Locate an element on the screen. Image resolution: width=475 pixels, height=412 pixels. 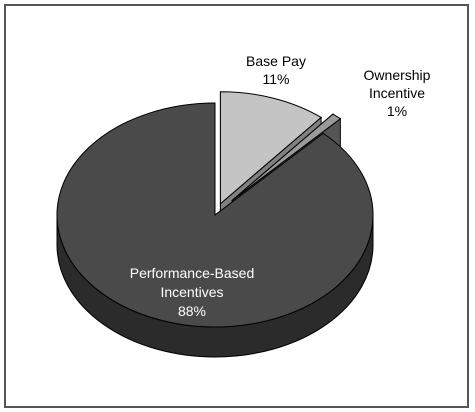
performance-incentives-value: 88% is located at coordinates (192, 311).